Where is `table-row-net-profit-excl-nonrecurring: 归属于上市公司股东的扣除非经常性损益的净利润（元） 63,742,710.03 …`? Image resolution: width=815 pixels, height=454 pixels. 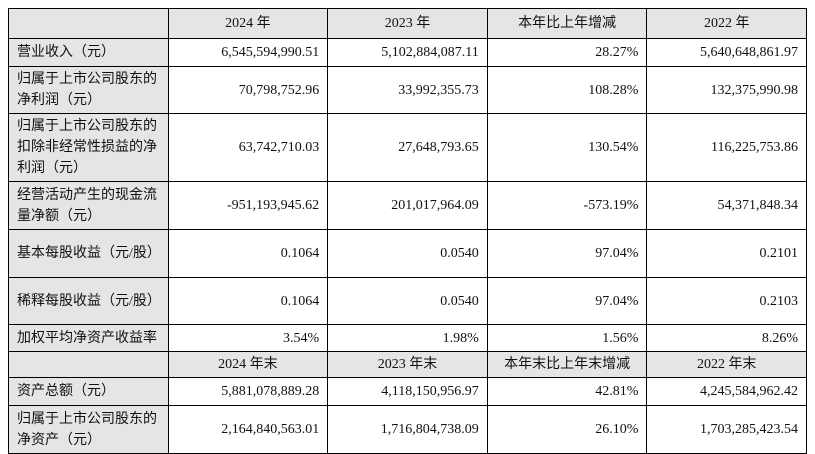
table-row-net-profit-excl-nonrecurring: 归属于上市公司股东的扣除非经常性损益的净利润（元） 63,742,710.03 … is located at coordinates (407, 147).